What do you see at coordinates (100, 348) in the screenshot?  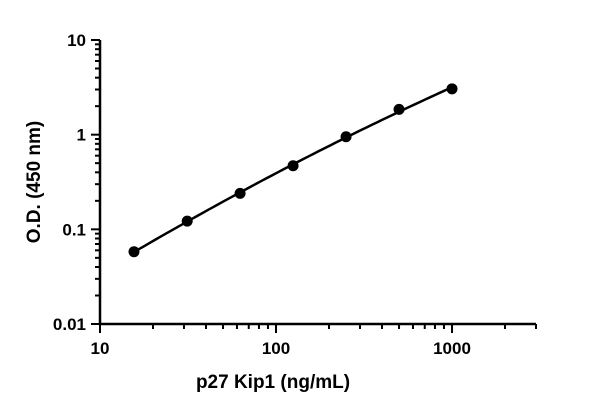 I see `x-tick-label: 10` at bounding box center [100, 348].